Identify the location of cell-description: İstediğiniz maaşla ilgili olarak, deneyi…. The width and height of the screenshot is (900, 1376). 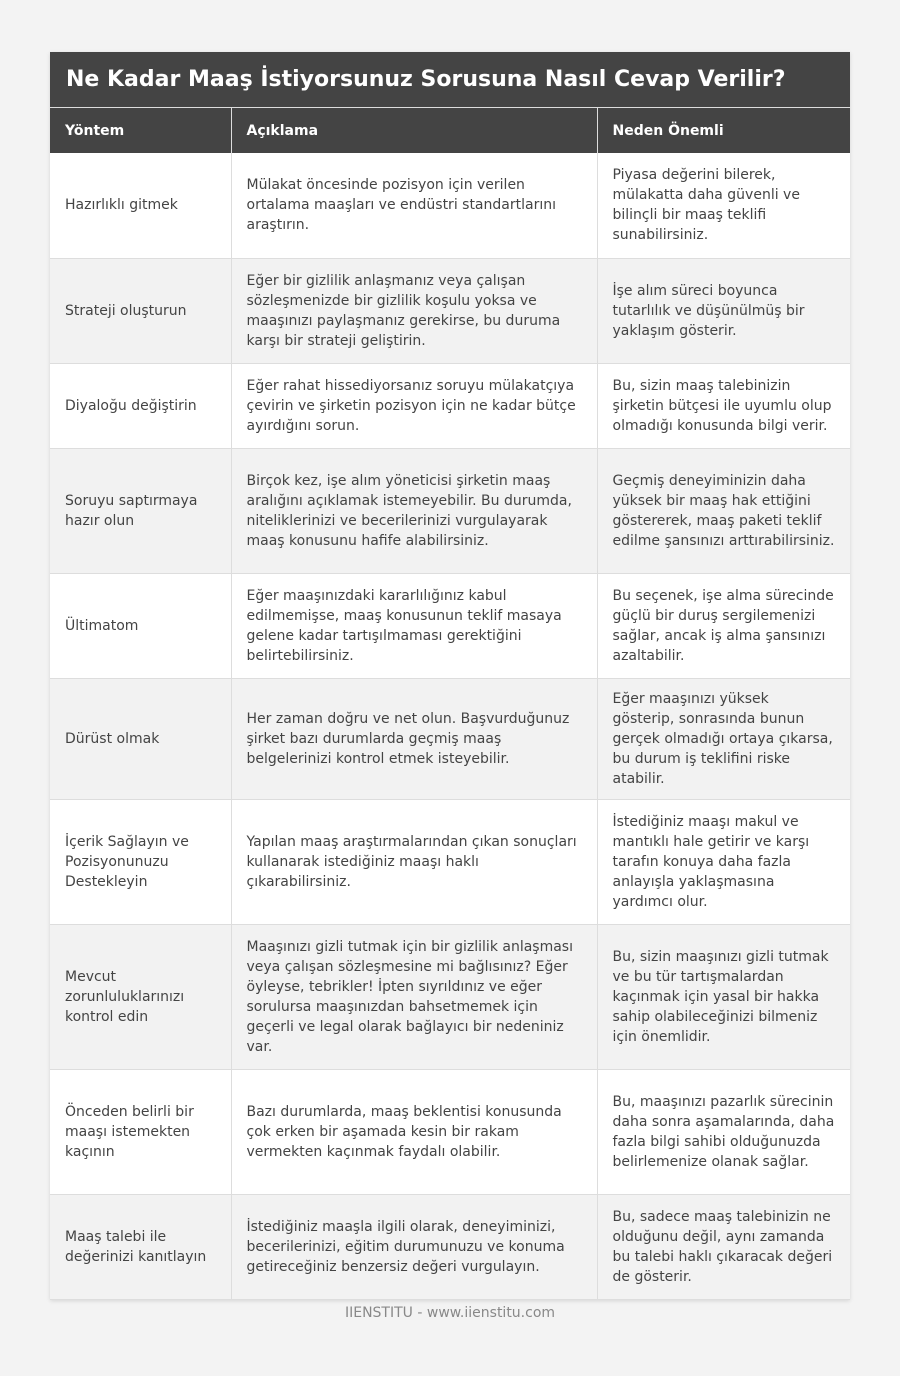
(414, 1247).